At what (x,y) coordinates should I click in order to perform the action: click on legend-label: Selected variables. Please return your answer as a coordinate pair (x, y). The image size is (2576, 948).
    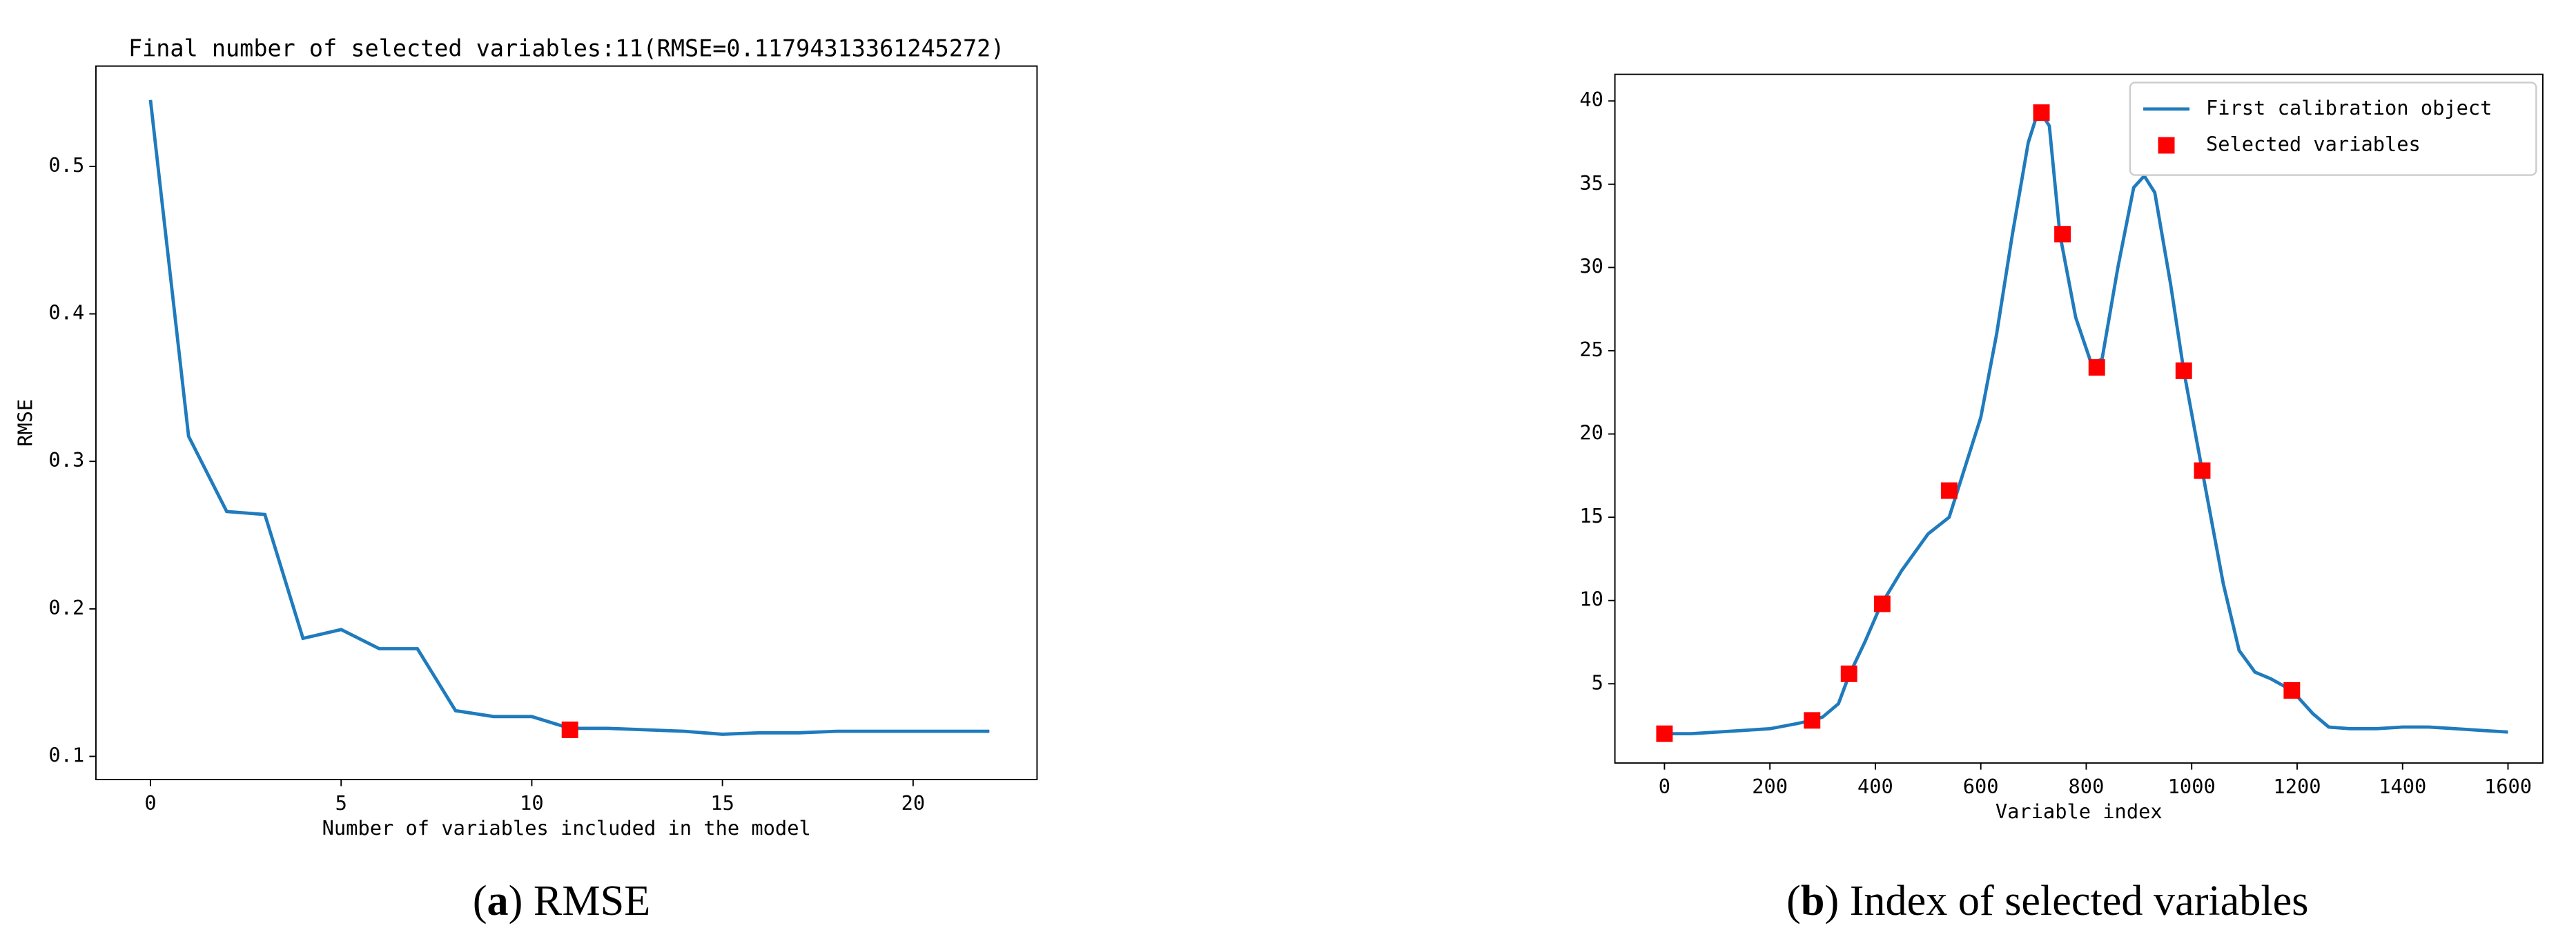
    Looking at the image, I should click on (2313, 143).